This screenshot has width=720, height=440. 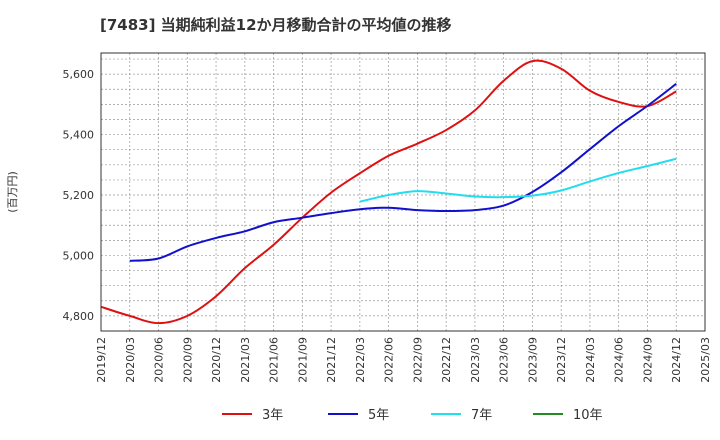 What do you see at coordinates (568, 415) in the screenshot?
I see `legend-item: 10年` at bounding box center [568, 415].